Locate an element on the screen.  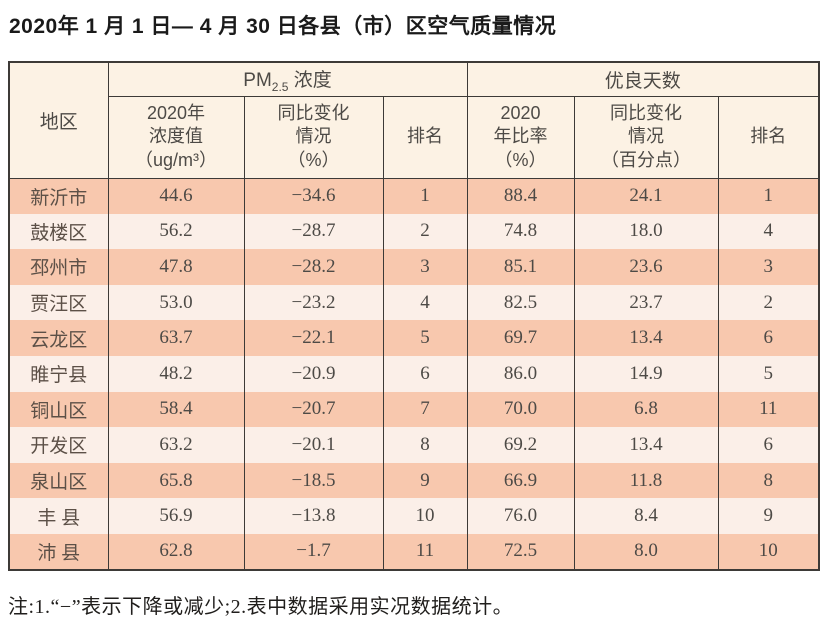
pm25-rank-cell: 4 is located at coordinates (425, 302).